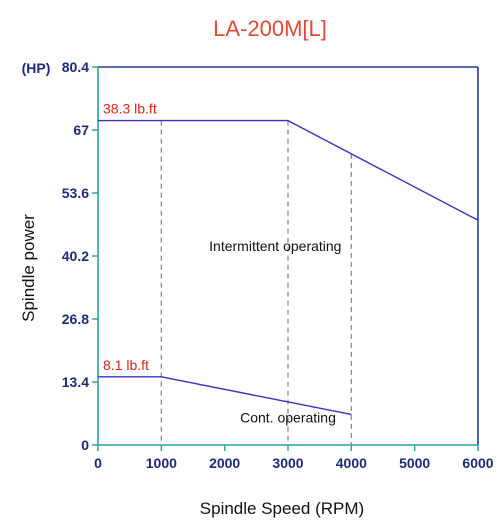  Describe the element at coordinates (75, 67) in the screenshot. I see `y-tick-label: 80.4` at that location.